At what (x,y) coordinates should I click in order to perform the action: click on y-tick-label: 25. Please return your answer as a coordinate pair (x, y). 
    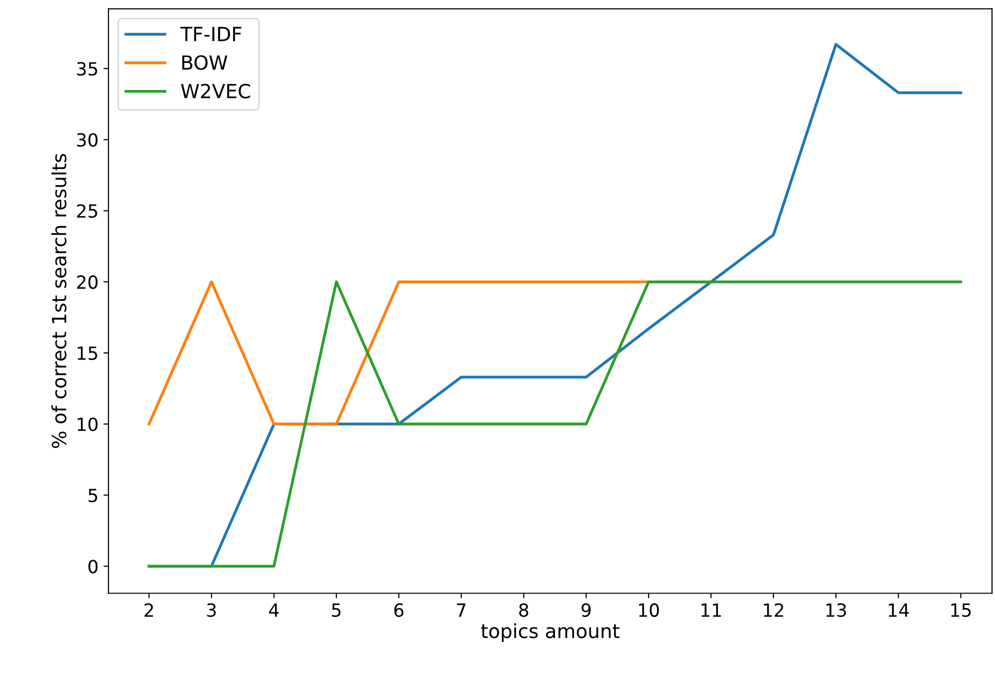
    Looking at the image, I should click on (87, 211).